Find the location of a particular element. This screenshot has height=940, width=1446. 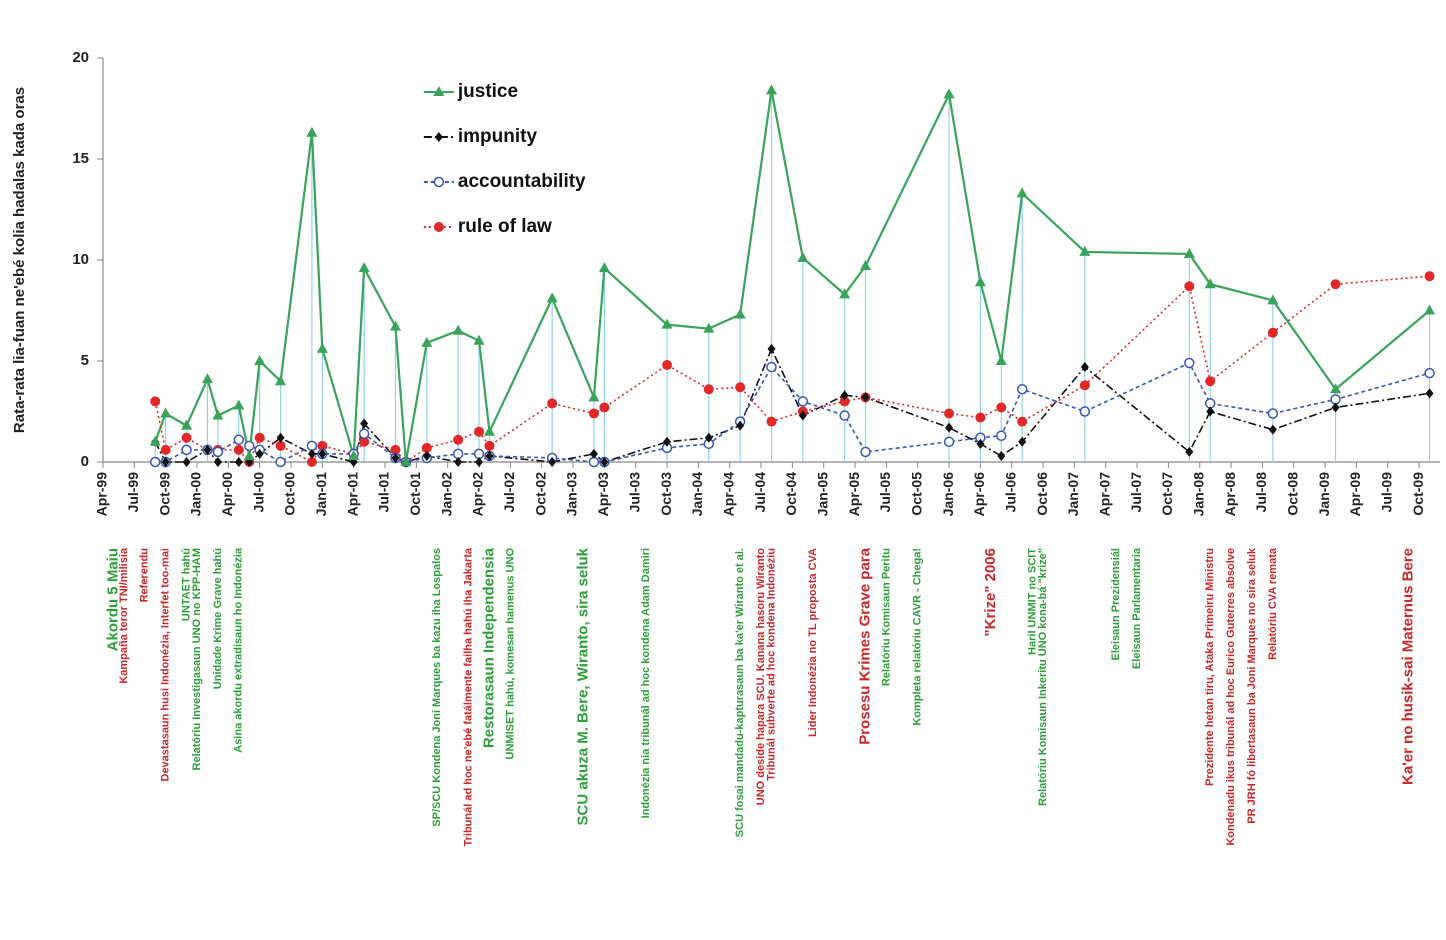

x-tick-label: Jul-08 is located at coordinates (1261, 492).